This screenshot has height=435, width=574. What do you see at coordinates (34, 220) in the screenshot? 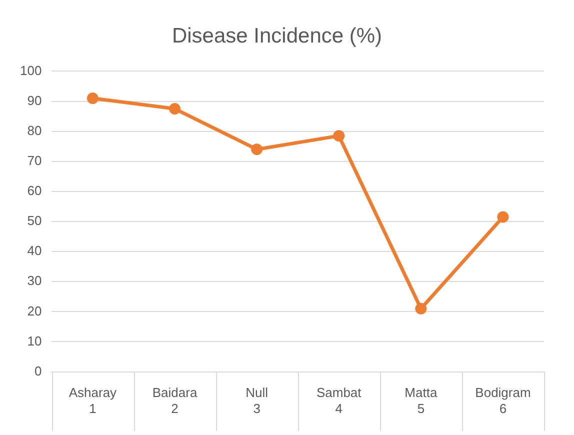
I see `y-tick-label: 50` at bounding box center [34, 220].